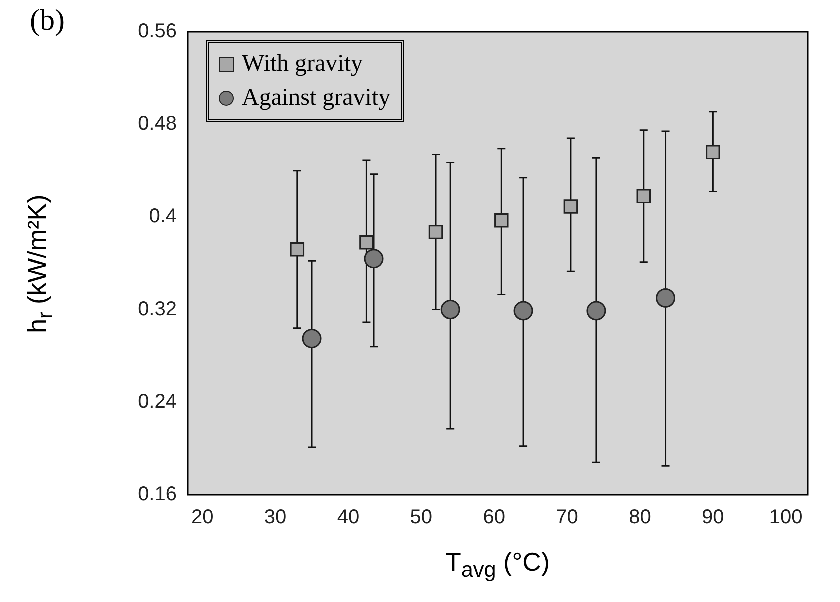 The height and width of the screenshot is (602, 840). What do you see at coordinates (498, 565) in the screenshot?
I see `x-axis-title: T$_{avg}$ (°C)` at bounding box center [498, 565].